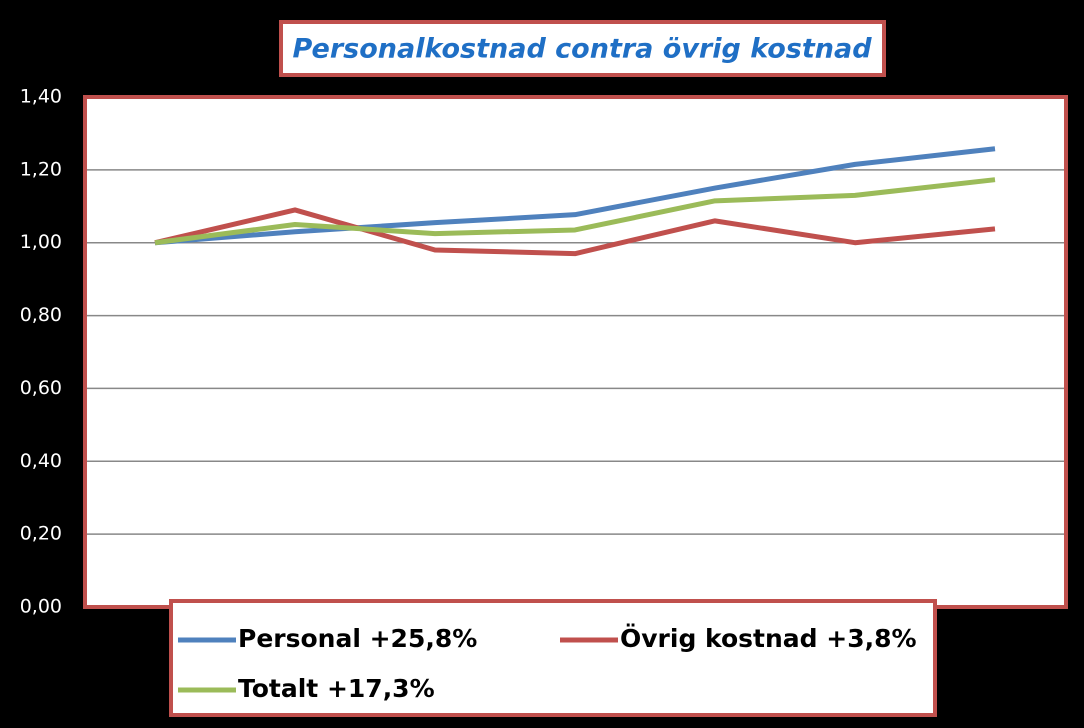  I want to click on legend-box, so click(553, 658).